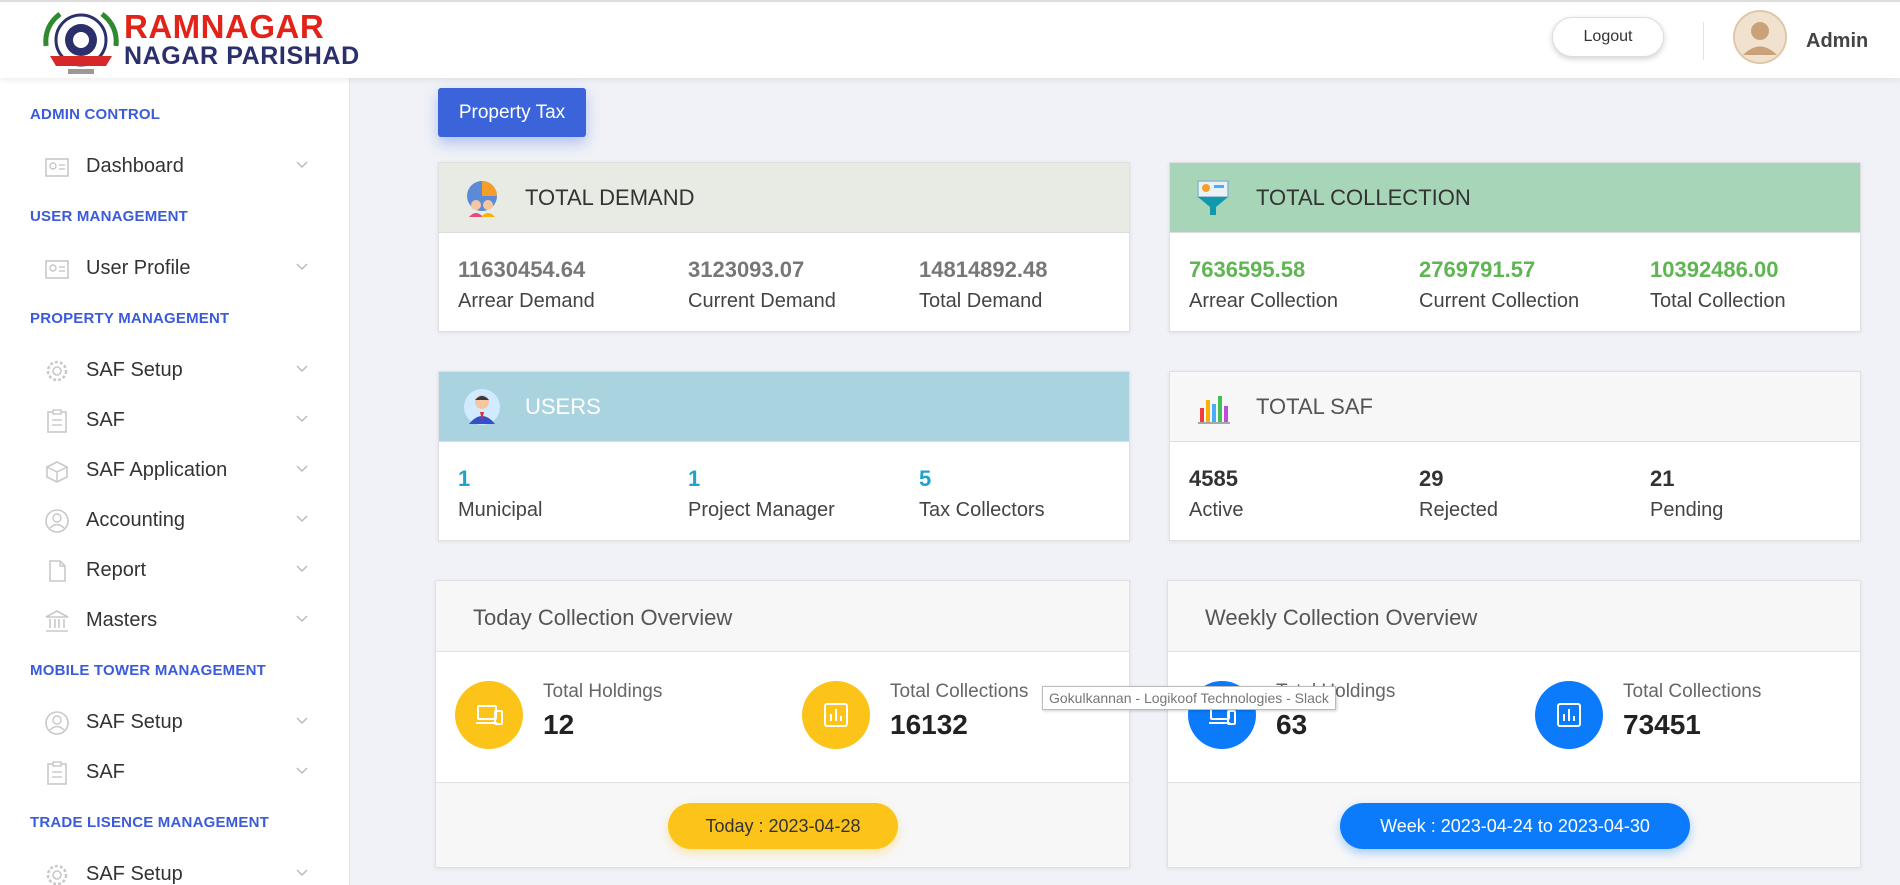 This screenshot has width=1900, height=885. What do you see at coordinates (1662, 724) in the screenshot?
I see `stat-value: 73451` at bounding box center [1662, 724].